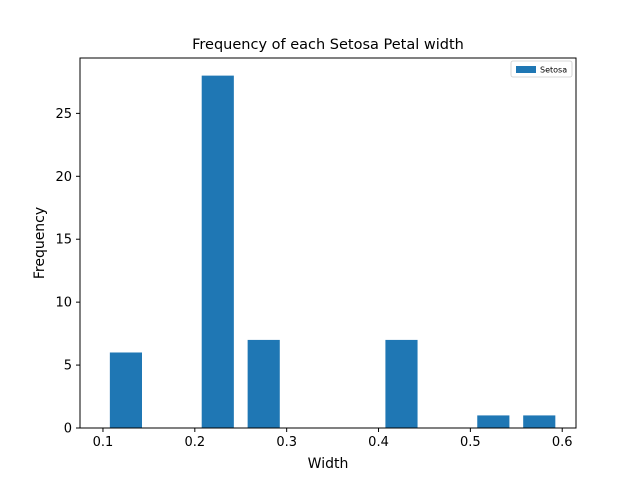 The width and height of the screenshot is (640, 480). Describe the element at coordinates (63, 240) in the screenshot. I see `y-tick-label: 15` at that location.